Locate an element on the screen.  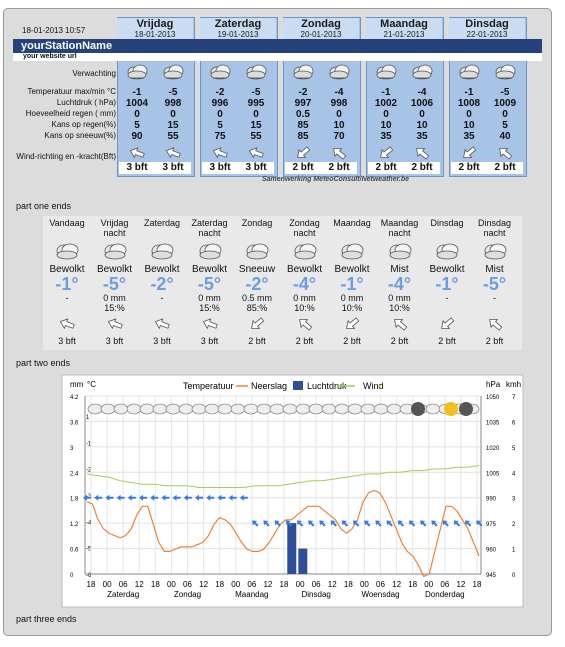
cell-snow-chance: 85 is located at coordinates (303, 136).